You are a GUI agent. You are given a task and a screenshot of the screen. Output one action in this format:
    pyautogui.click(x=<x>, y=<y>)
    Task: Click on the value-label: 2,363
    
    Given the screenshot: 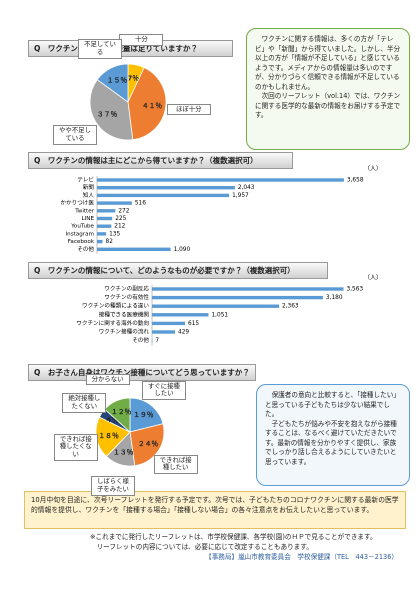 What is the action you would take?
    pyautogui.click(x=290, y=307)
    